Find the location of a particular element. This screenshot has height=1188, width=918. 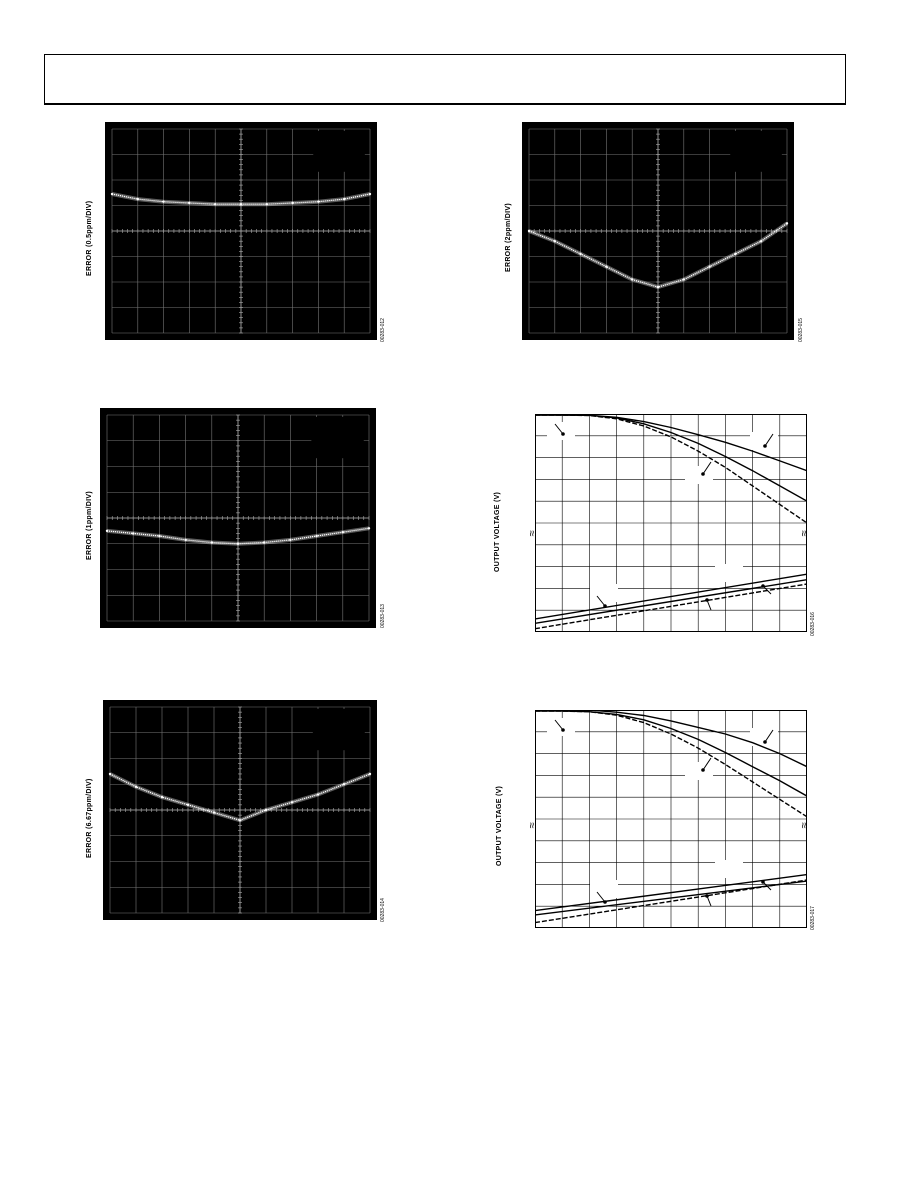

y-axis-label-1: ERROR (0.5ppm/DIV) is located at coordinates (89, 238).